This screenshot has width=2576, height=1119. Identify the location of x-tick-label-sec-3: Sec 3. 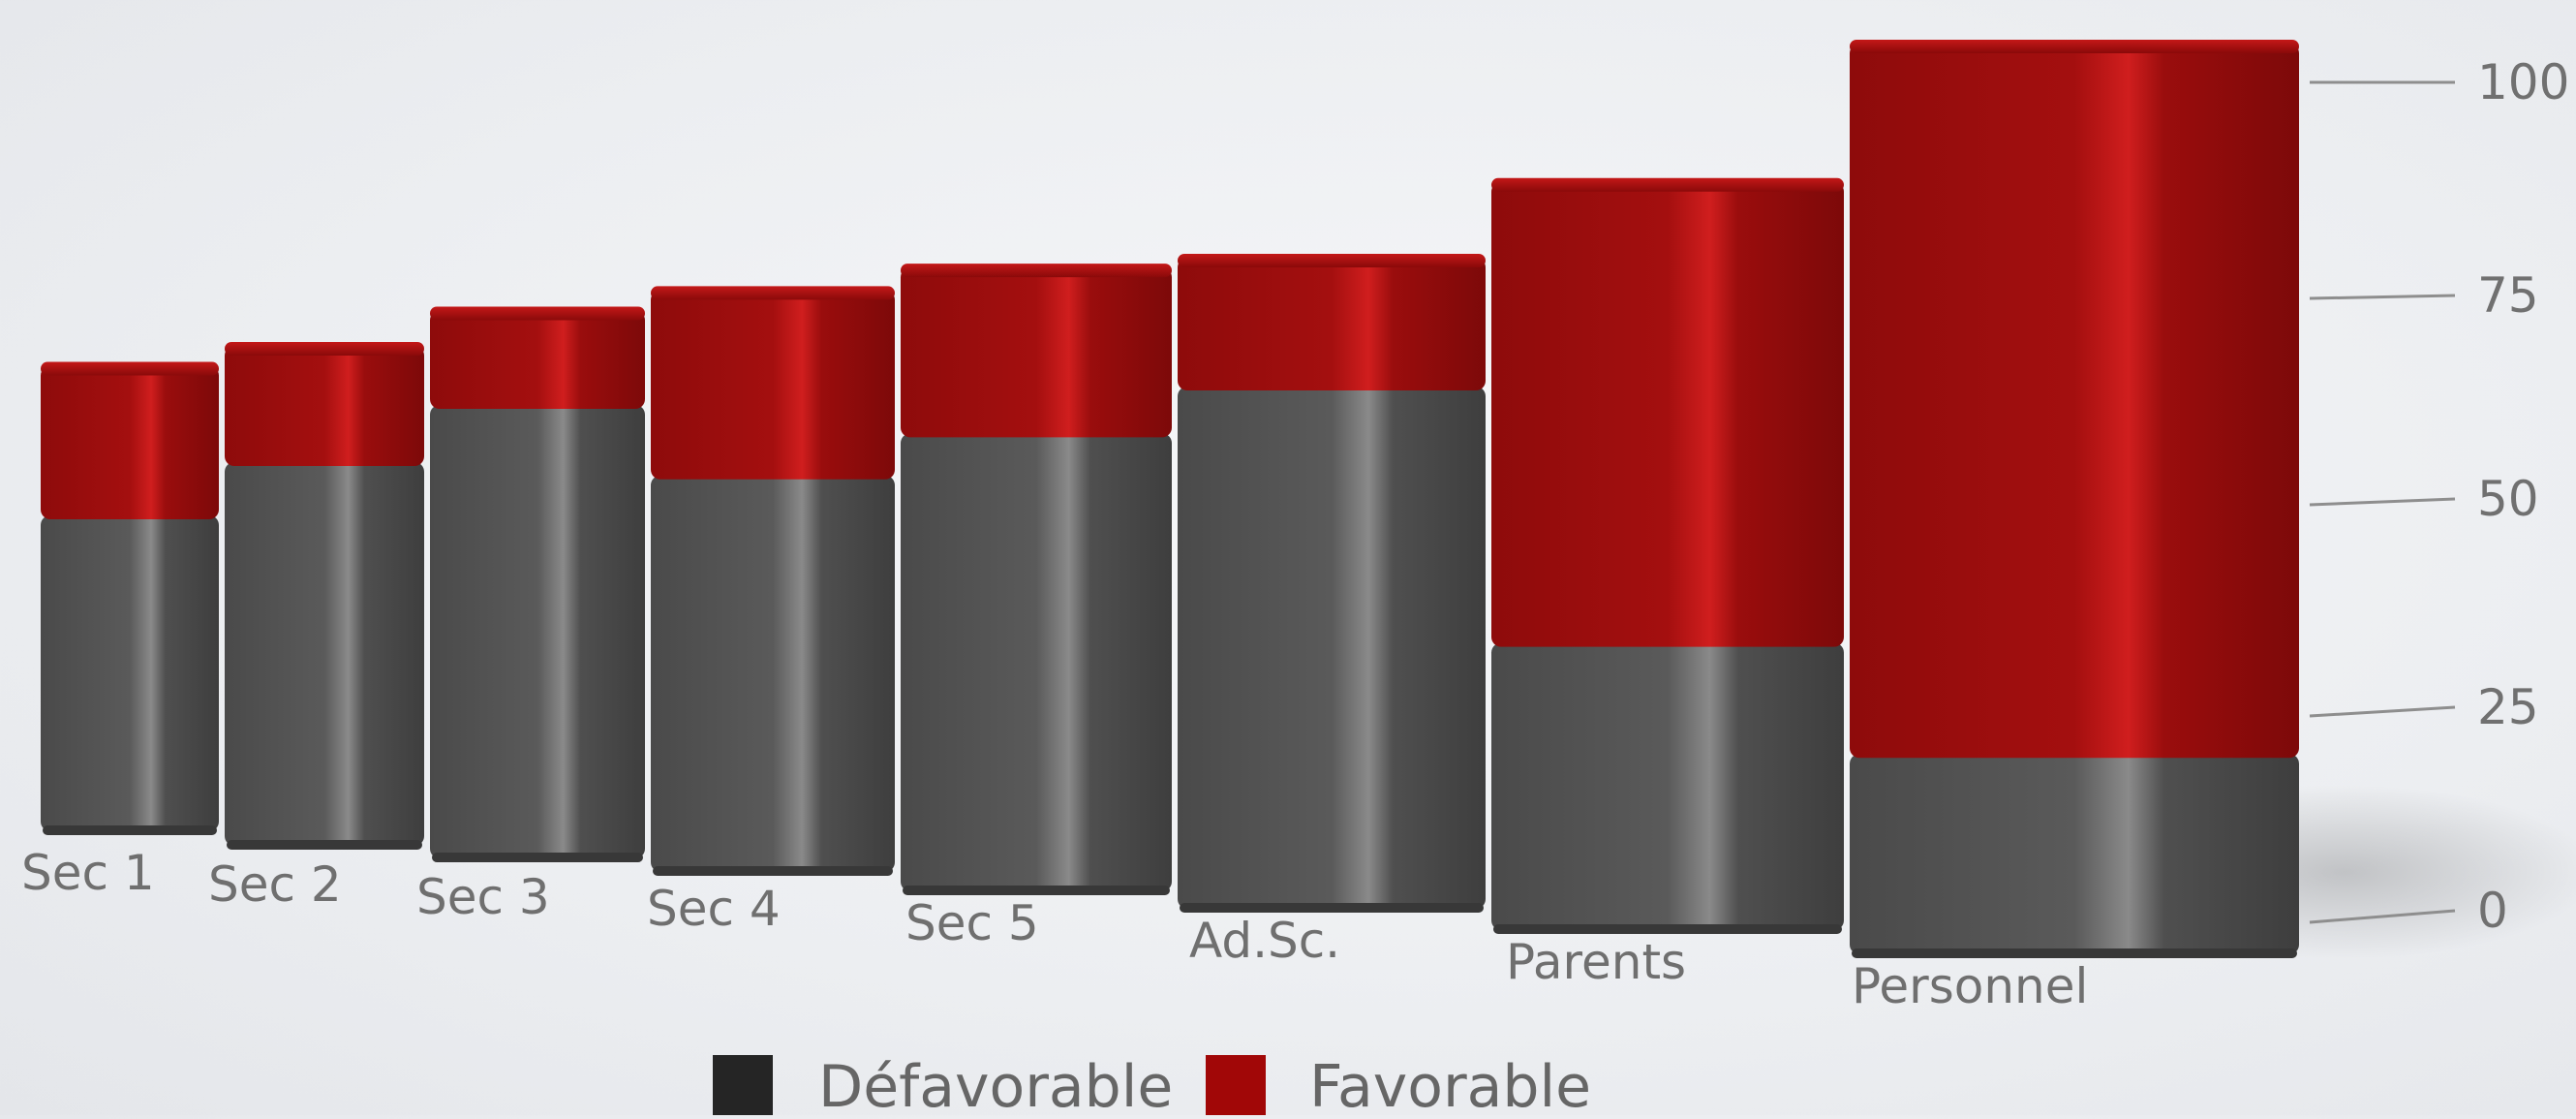
(483, 897).